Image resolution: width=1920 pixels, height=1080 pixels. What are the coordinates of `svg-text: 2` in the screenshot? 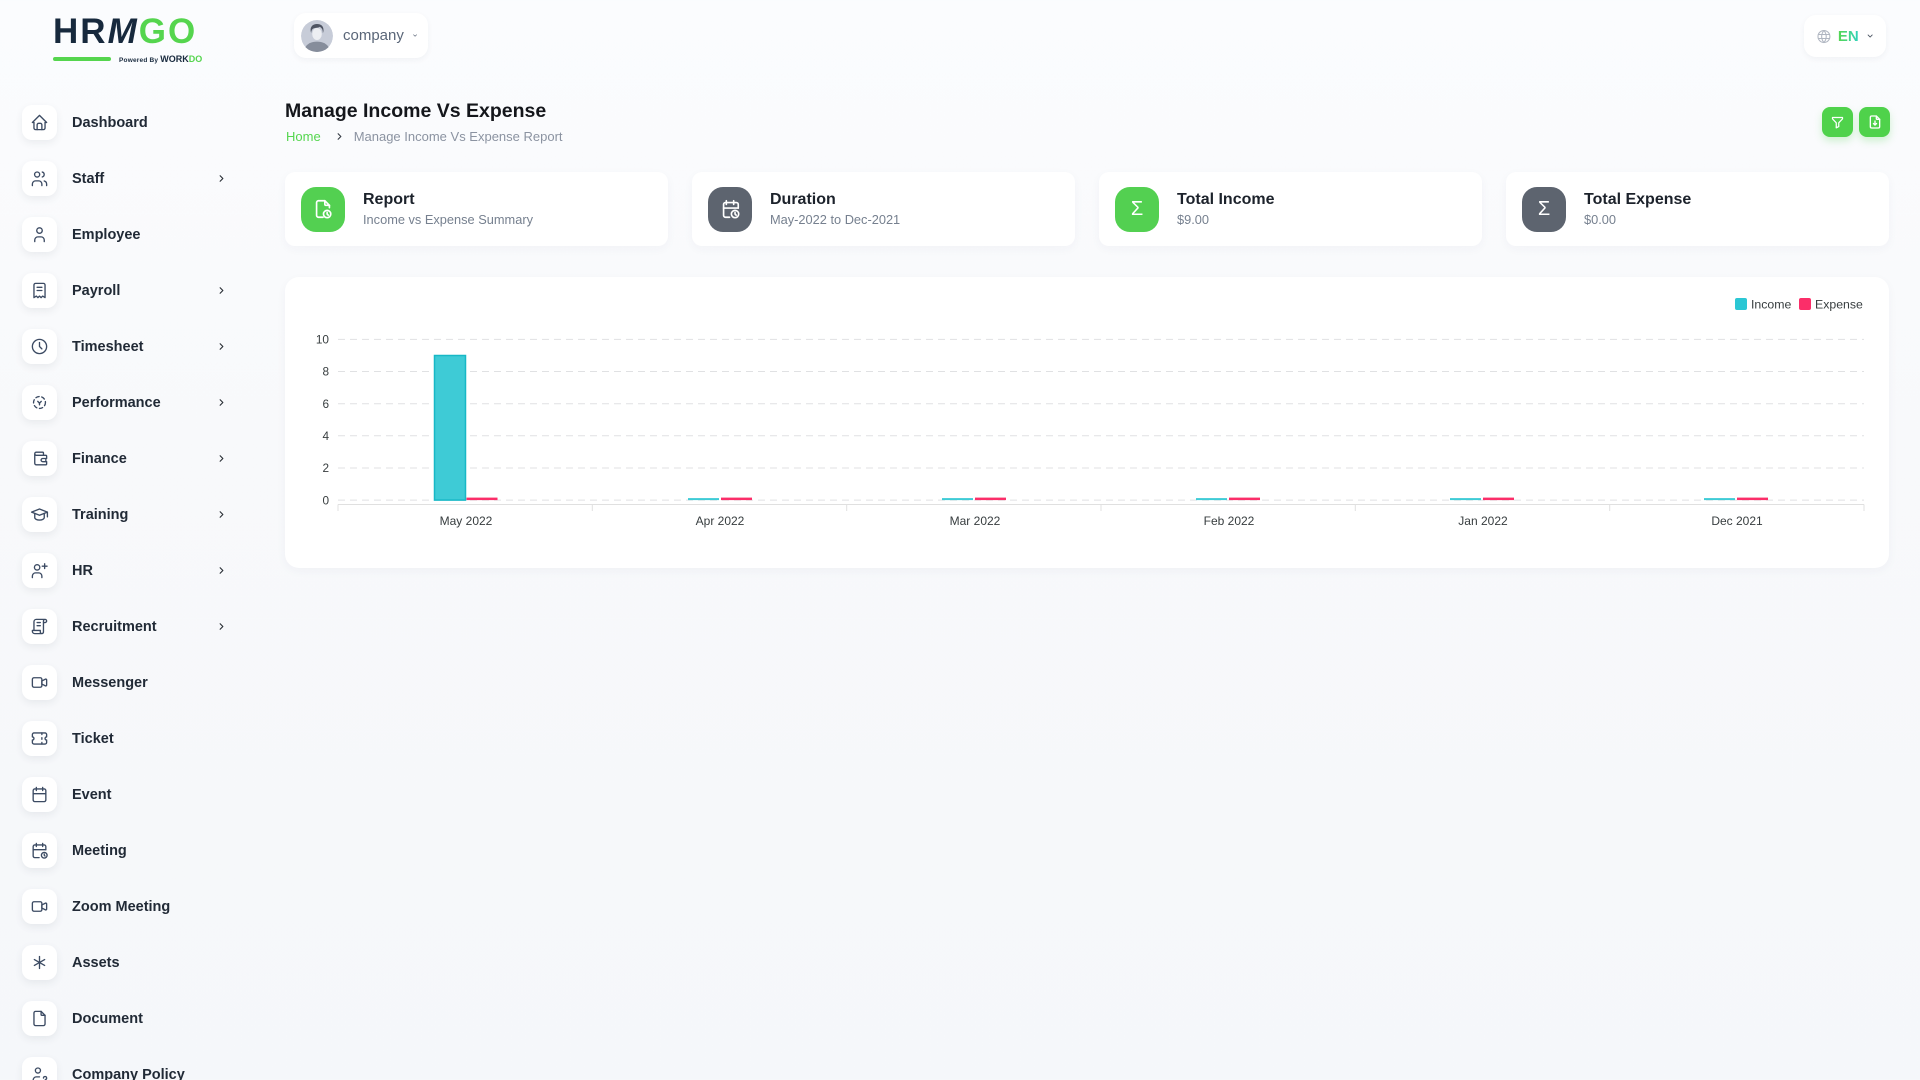 It's located at (325, 468).